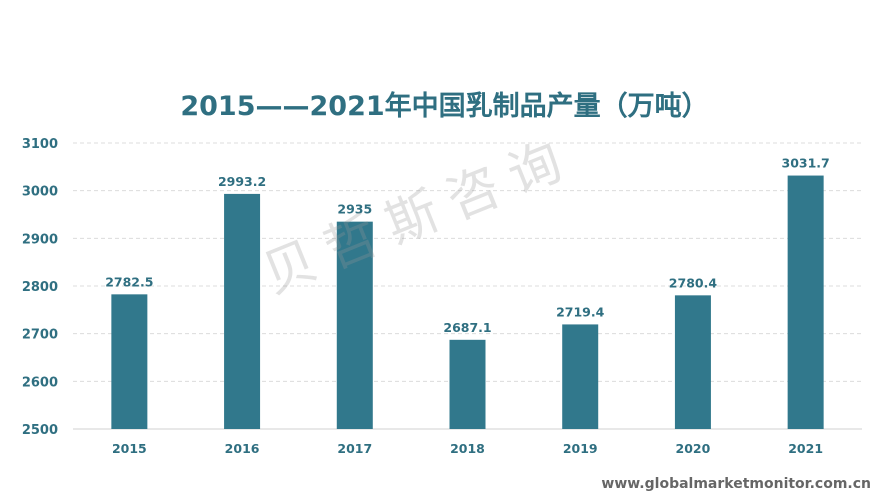 The width and height of the screenshot is (889, 500). I want to click on y-tick-label: 3100, so click(40, 144).